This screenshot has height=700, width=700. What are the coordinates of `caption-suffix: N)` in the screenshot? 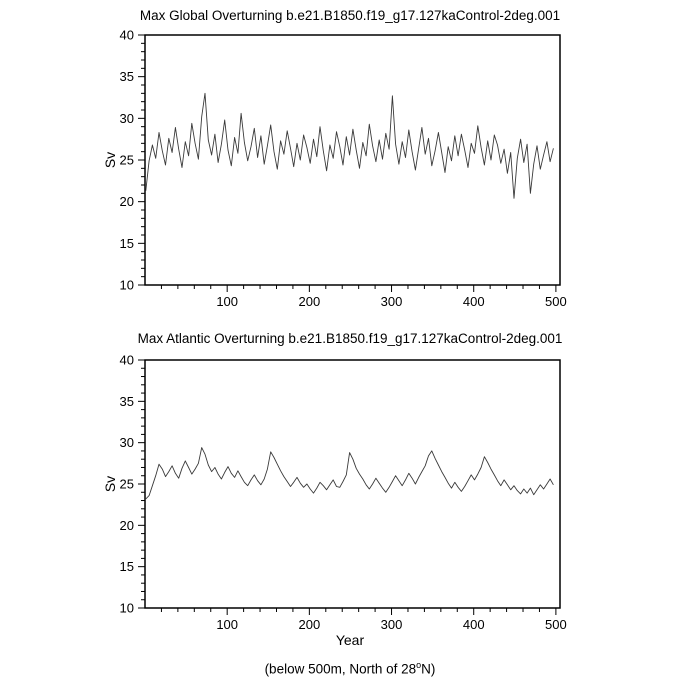 It's located at (428, 669).